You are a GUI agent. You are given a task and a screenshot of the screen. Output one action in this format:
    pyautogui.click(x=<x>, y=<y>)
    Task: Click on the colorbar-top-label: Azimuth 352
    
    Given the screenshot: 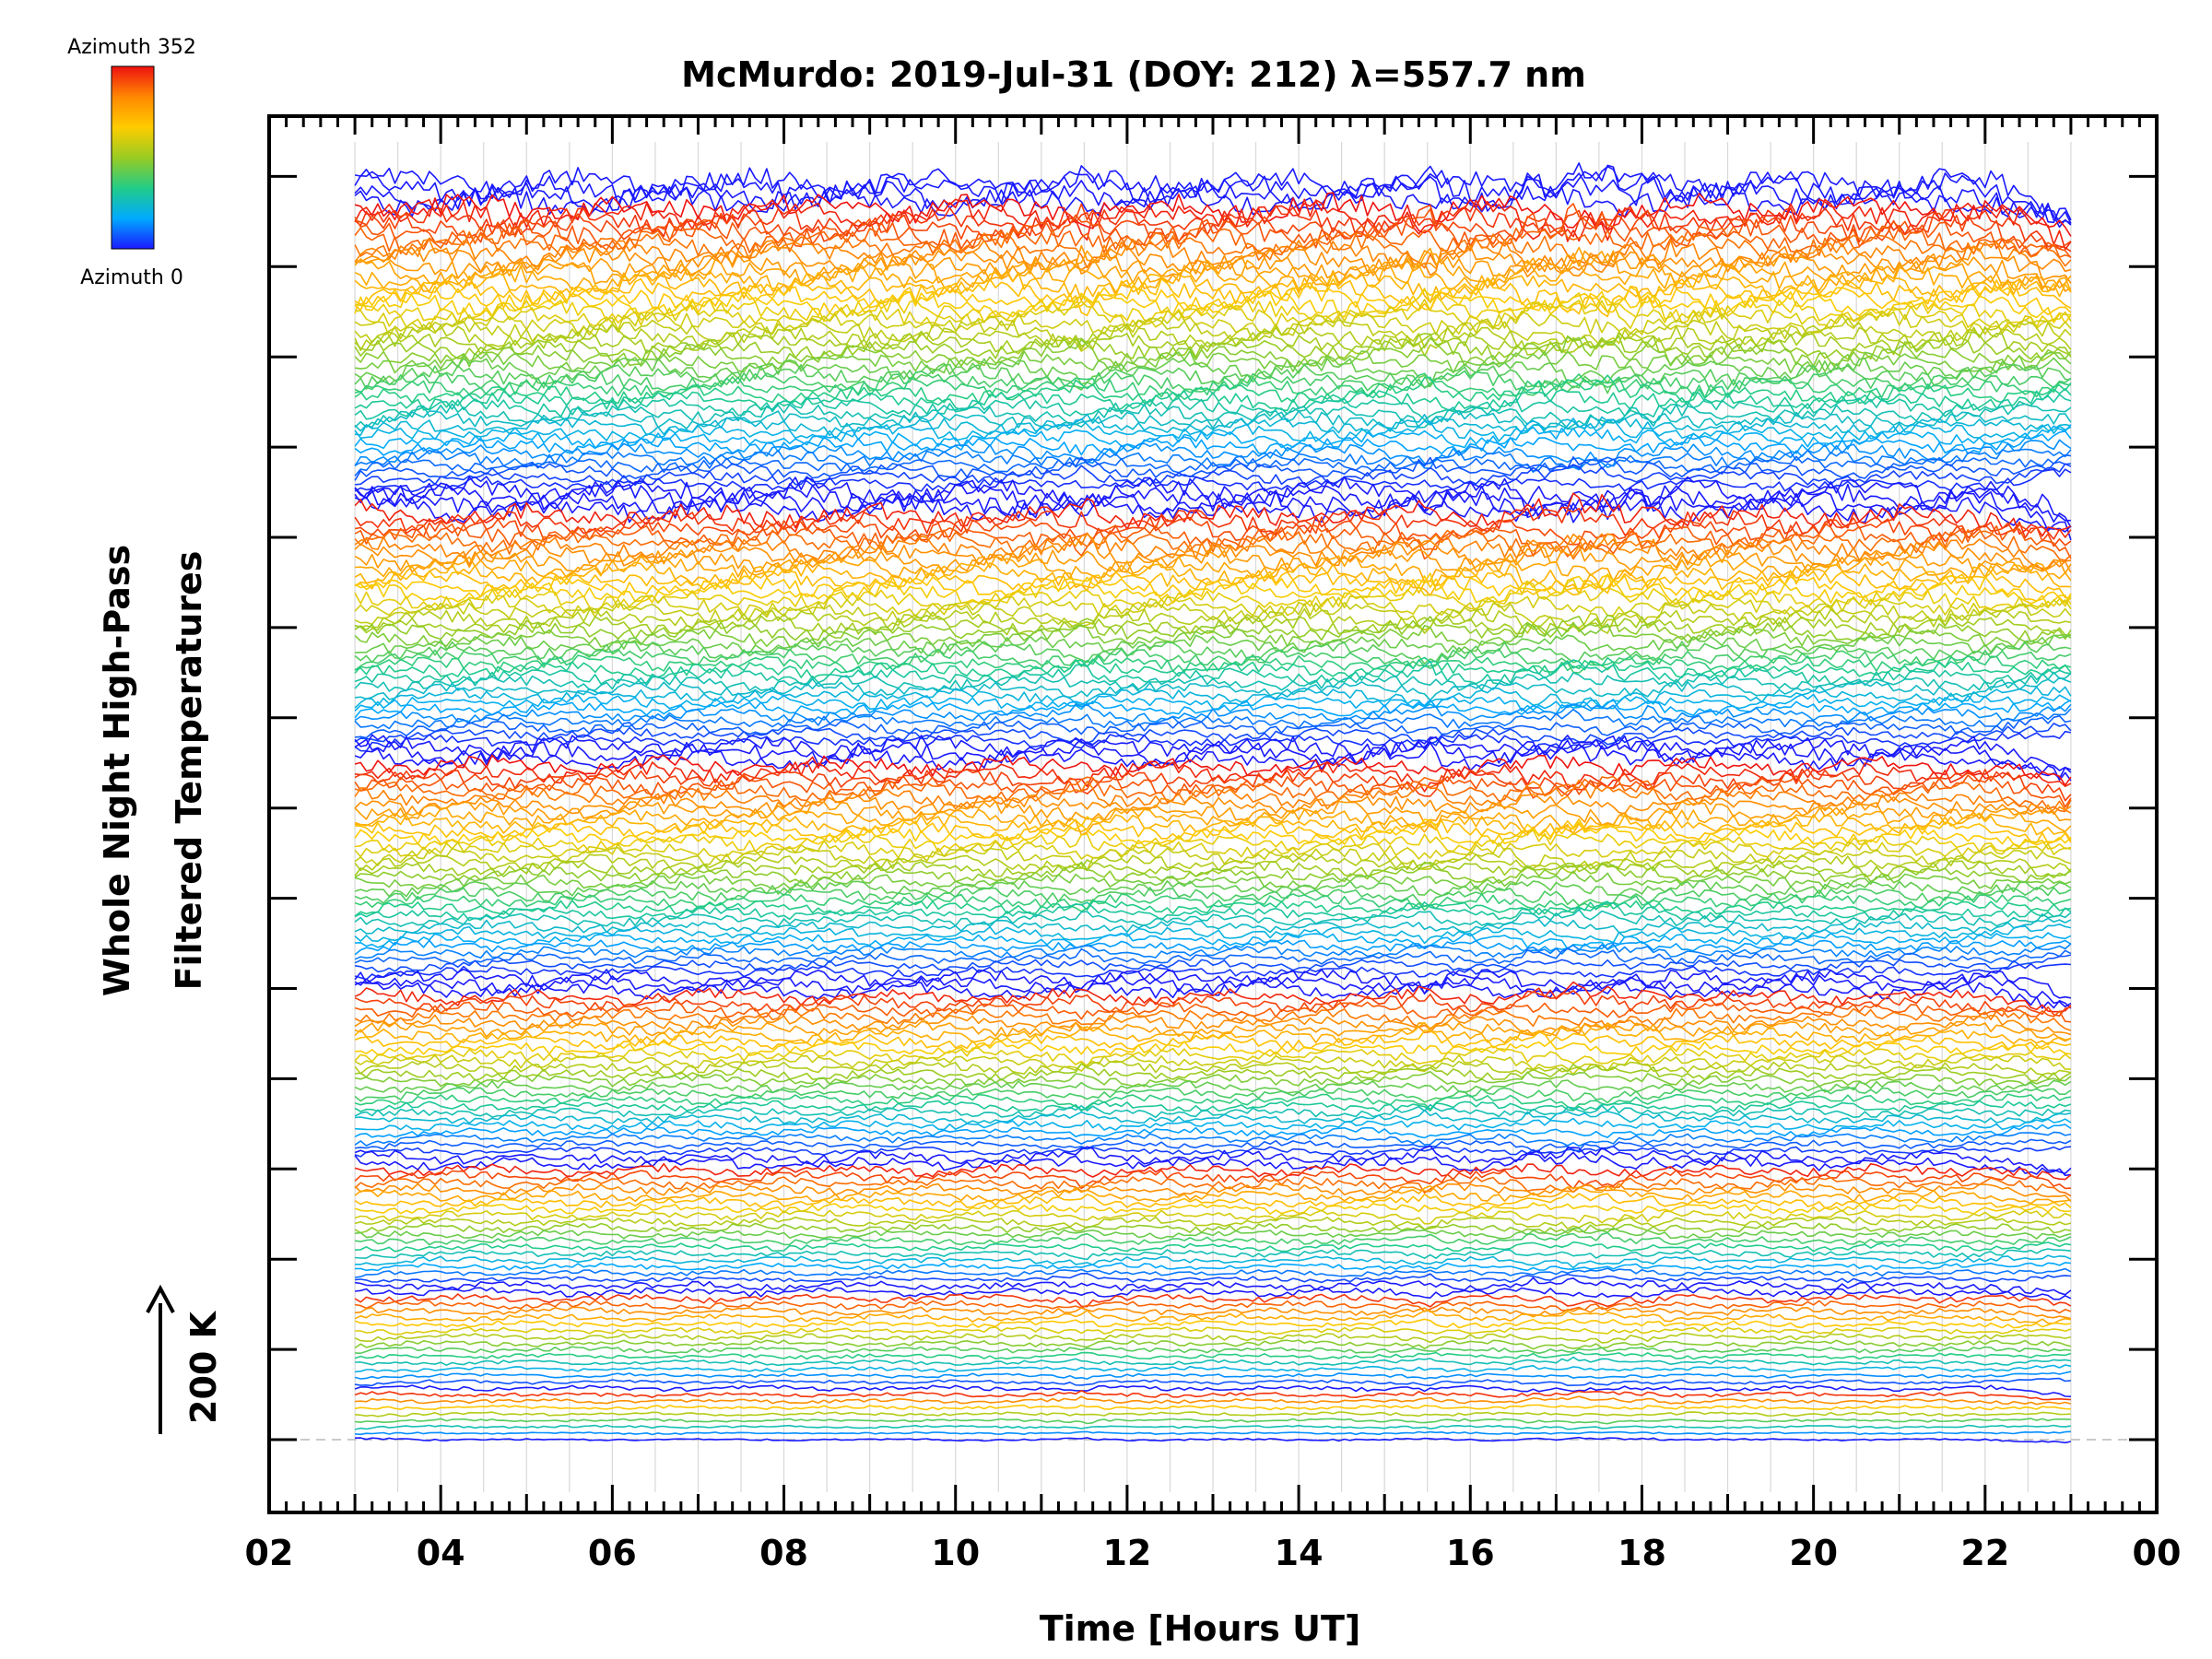 What is the action you would take?
    pyautogui.click(x=131, y=47)
    